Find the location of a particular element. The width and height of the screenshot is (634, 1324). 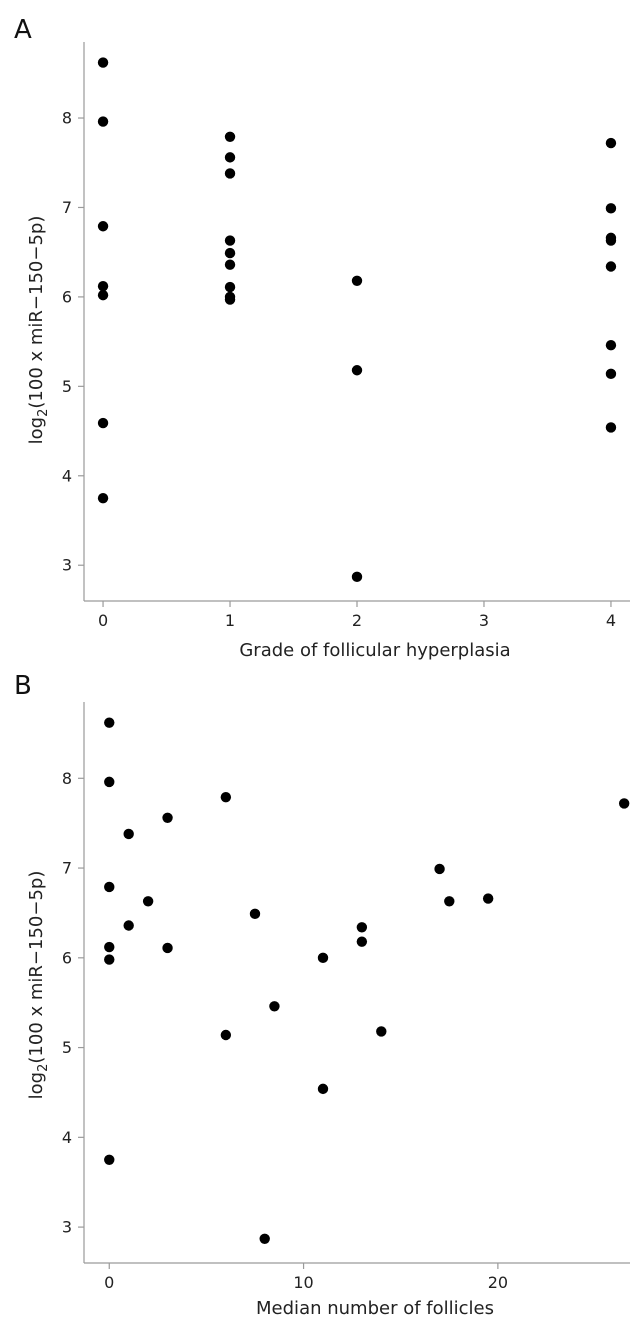

panel-b-x-tick-label: 0 is located at coordinates (109, 1282).